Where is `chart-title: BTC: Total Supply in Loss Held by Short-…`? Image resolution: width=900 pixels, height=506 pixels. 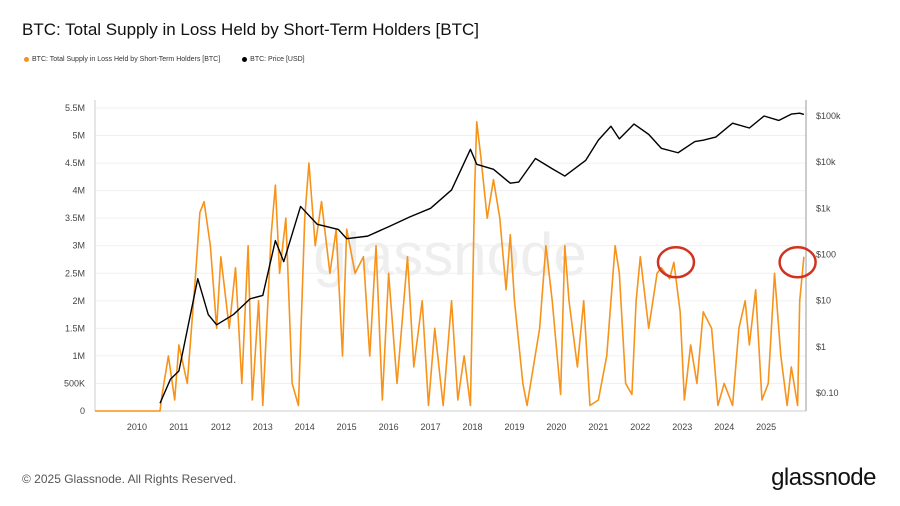 chart-title: BTC: Total Supply in Loss Held by Short-… is located at coordinates (250, 29).